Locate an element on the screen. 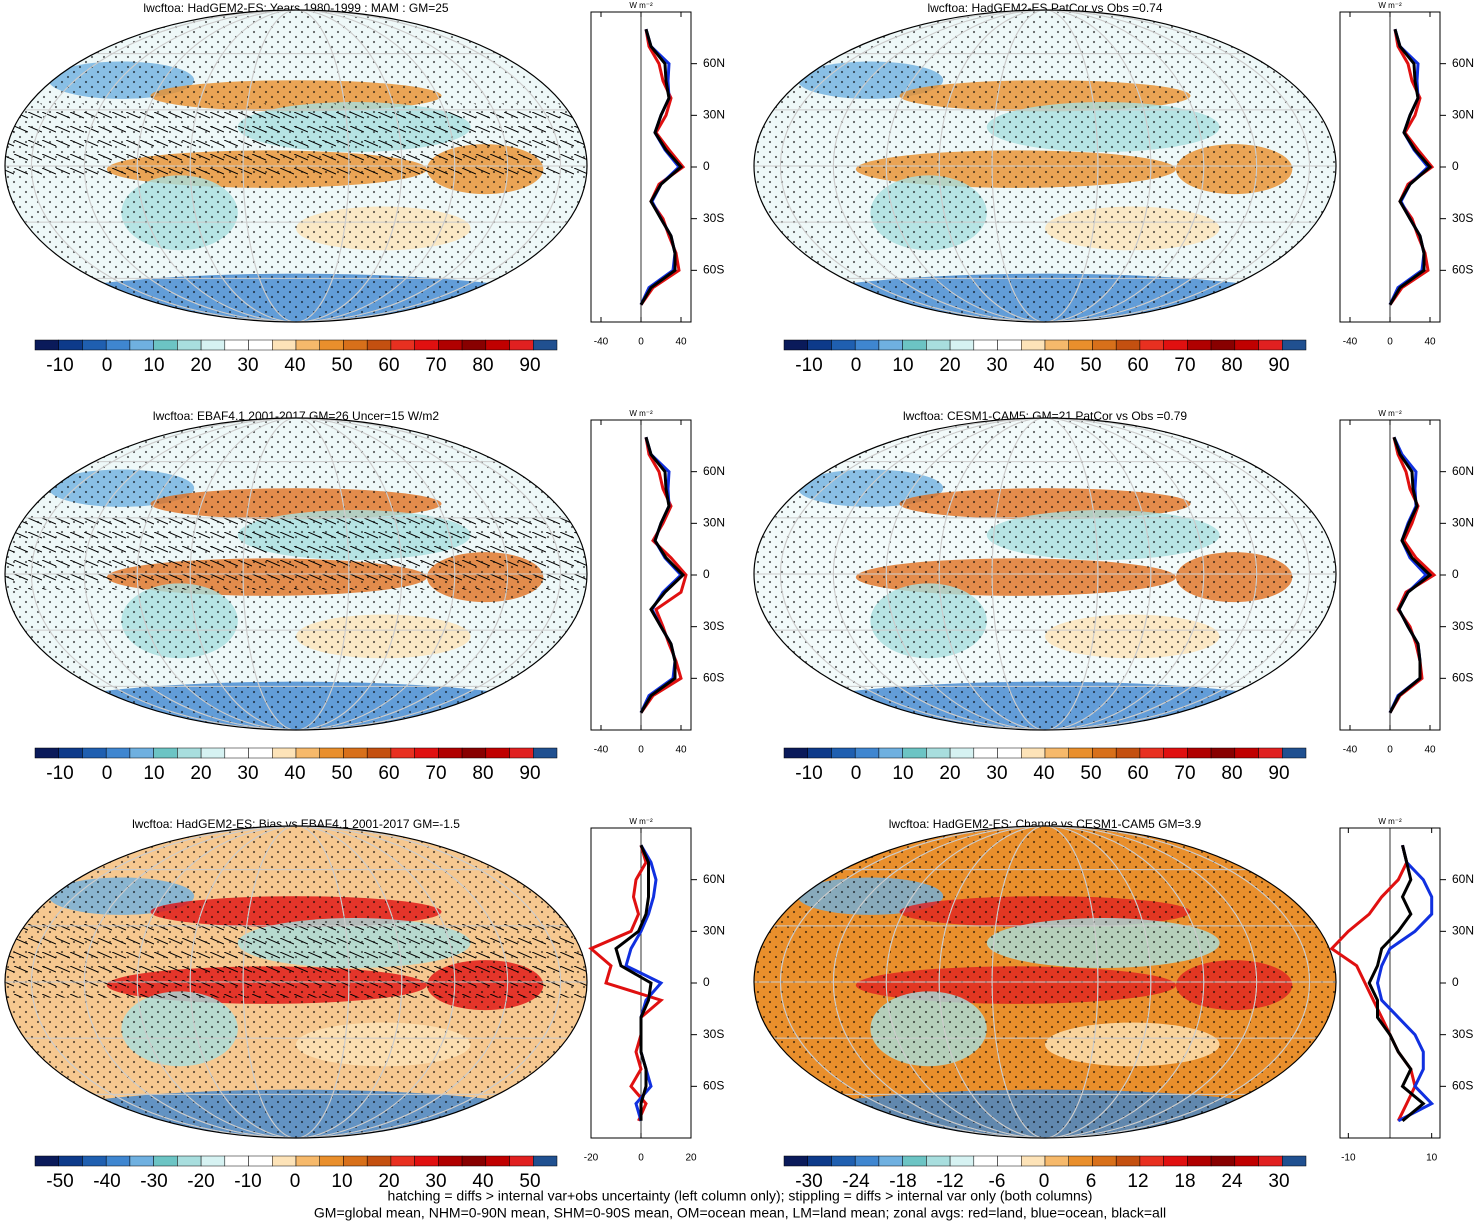 The height and width of the screenshot is (1226, 1483). colorbar-label: 70 is located at coordinates (435, 365).